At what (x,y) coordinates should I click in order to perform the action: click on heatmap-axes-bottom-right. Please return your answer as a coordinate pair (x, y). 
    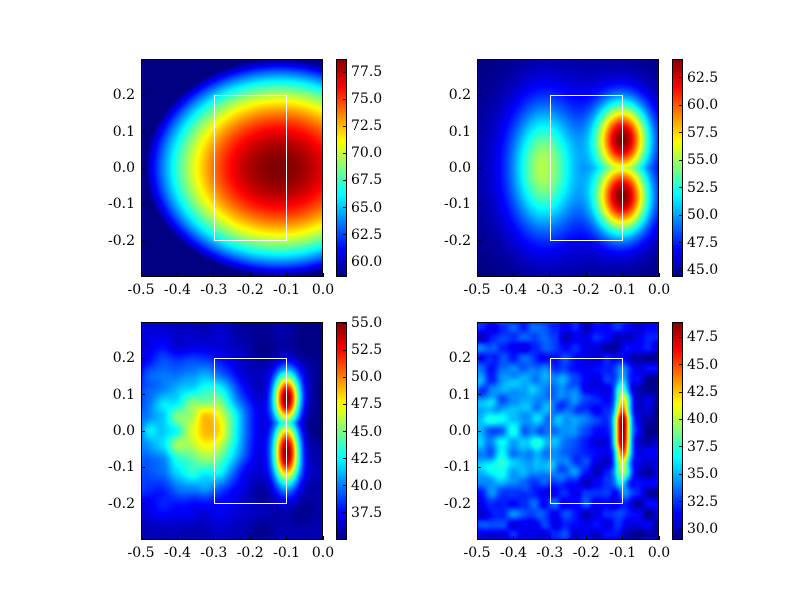
    Looking at the image, I should click on (568, 431).